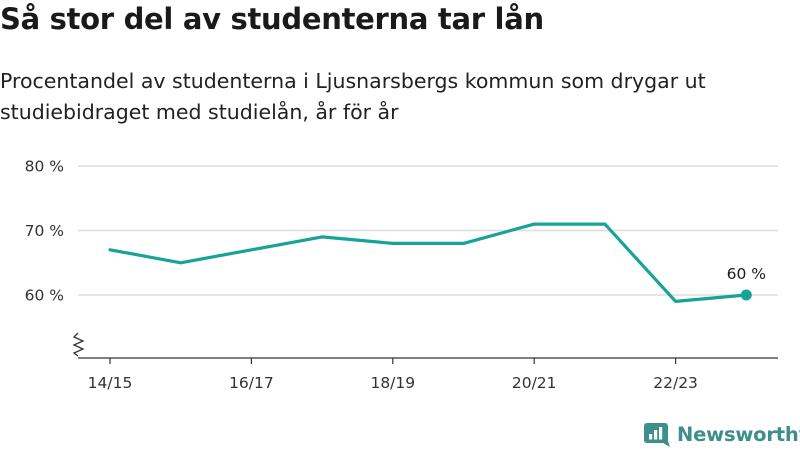  What do you see at coordinates (44, 231) in the screenshot?
I see `y-tick-label: 70 %` at bounding box center [44, 231].